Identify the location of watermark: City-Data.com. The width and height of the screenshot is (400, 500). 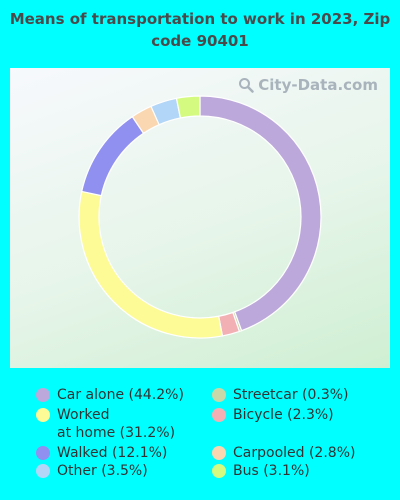
(308, 85).